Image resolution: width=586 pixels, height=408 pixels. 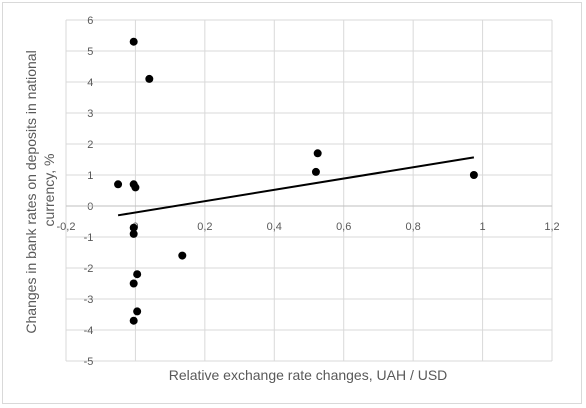 What do you see at coordinates (89, 300) in the screenshot?
I see `y-tick-label: -3` at bounding box center [89, 300].